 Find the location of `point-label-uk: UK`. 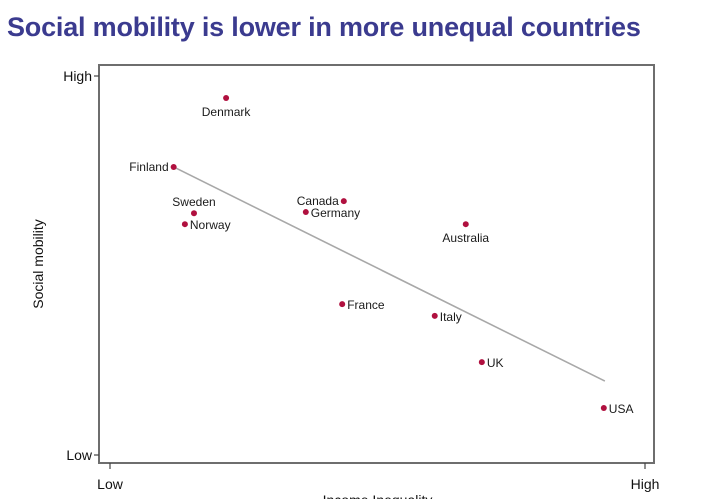

point-label-uk: UK is located at coordinates (495, 363).